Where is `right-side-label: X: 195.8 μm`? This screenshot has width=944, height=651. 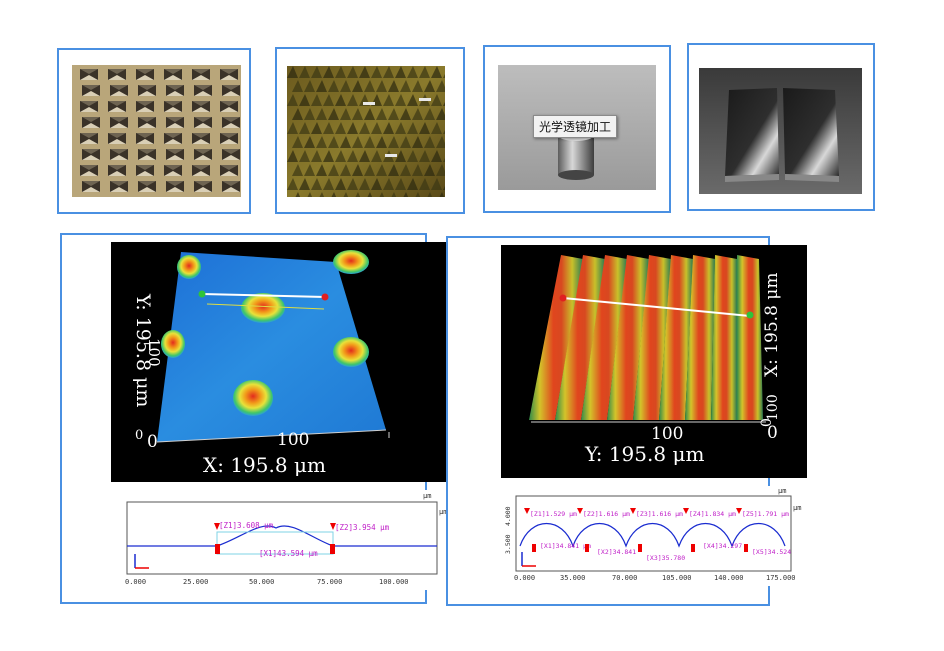 right-side-label: X: 195.8 μm is located at coordinates (772, 325).